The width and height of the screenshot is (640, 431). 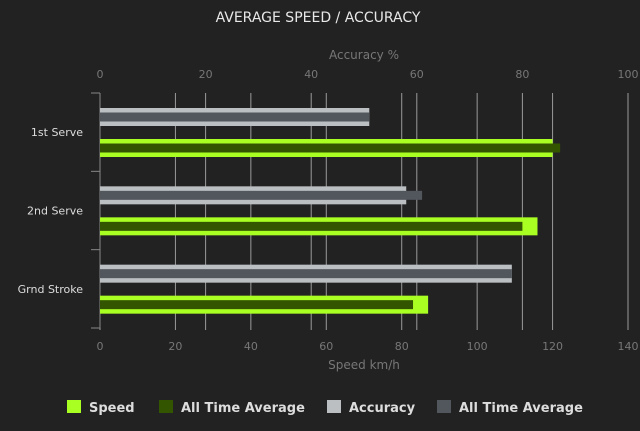 What do you see at coordinates (364, 365) in the screenshot?
I see `bottom-axis-label: Speed km/h` at bounding box center [364, 365].